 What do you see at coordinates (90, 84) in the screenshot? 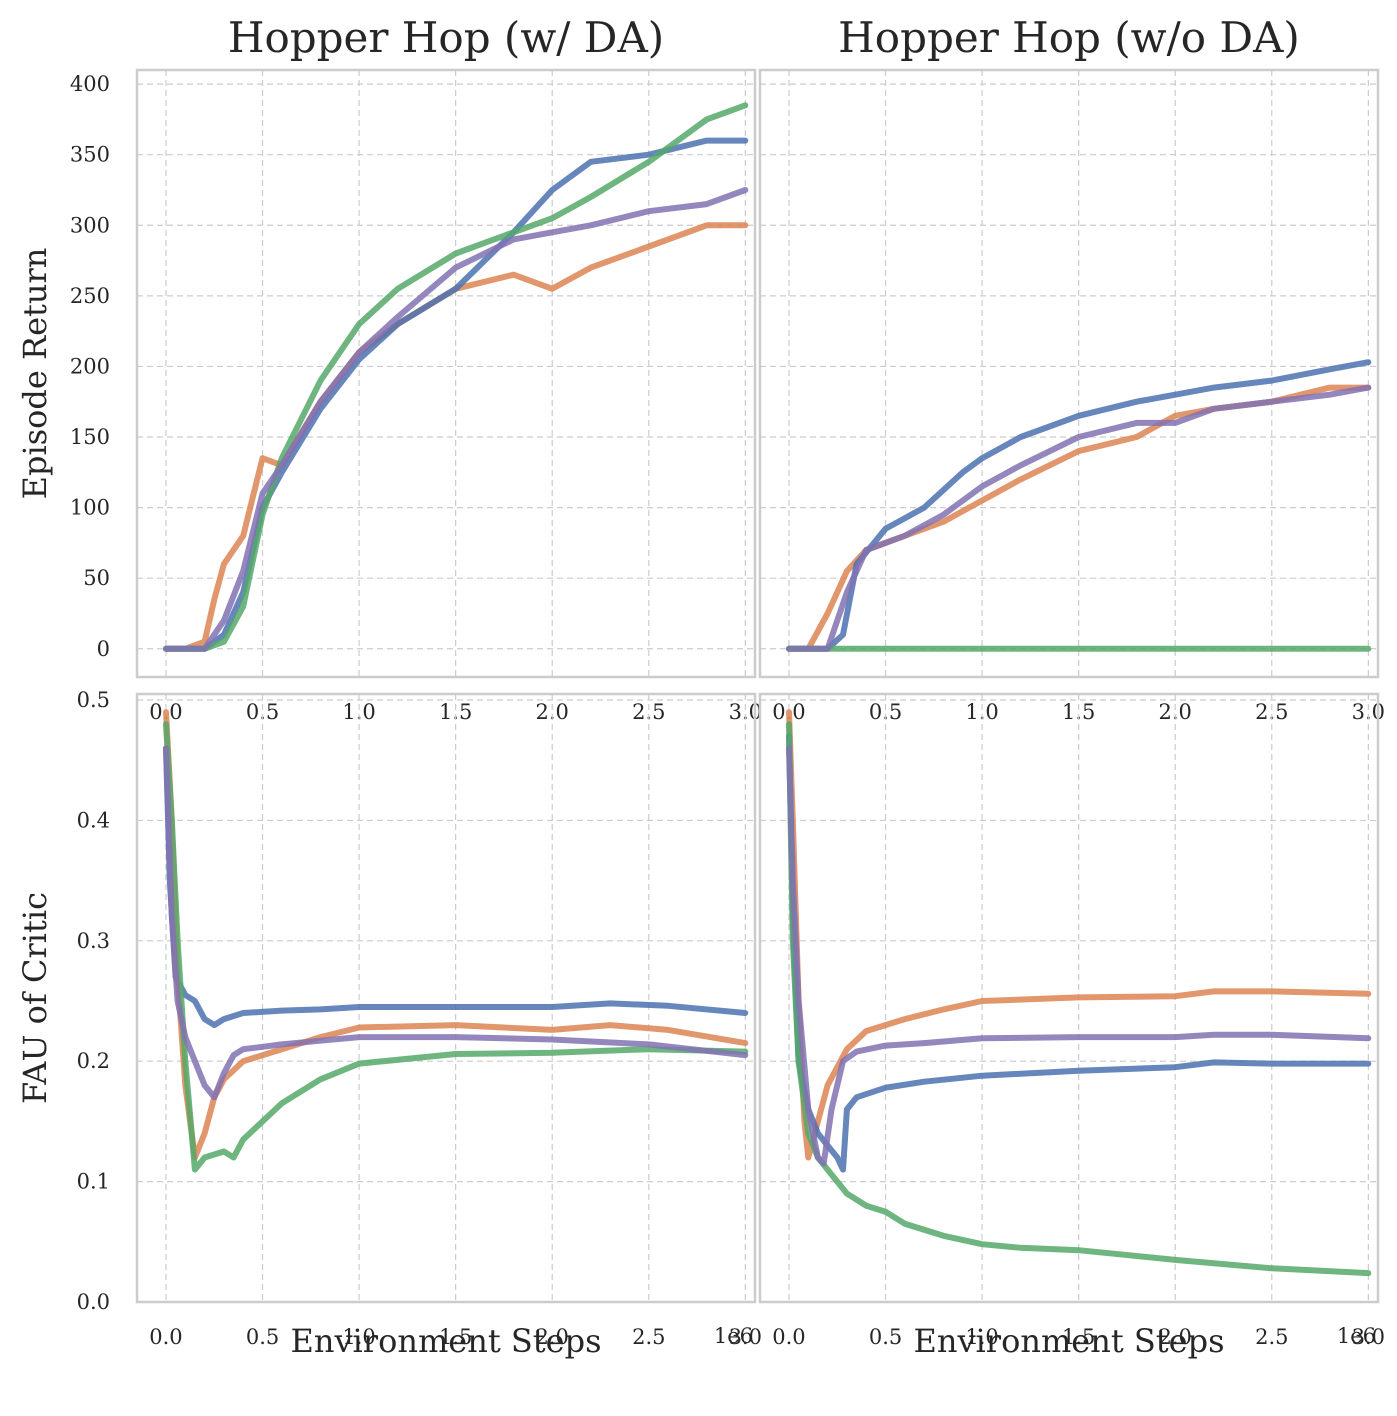
I see `y-tick-label: 400` at bounding box center [90, 84].